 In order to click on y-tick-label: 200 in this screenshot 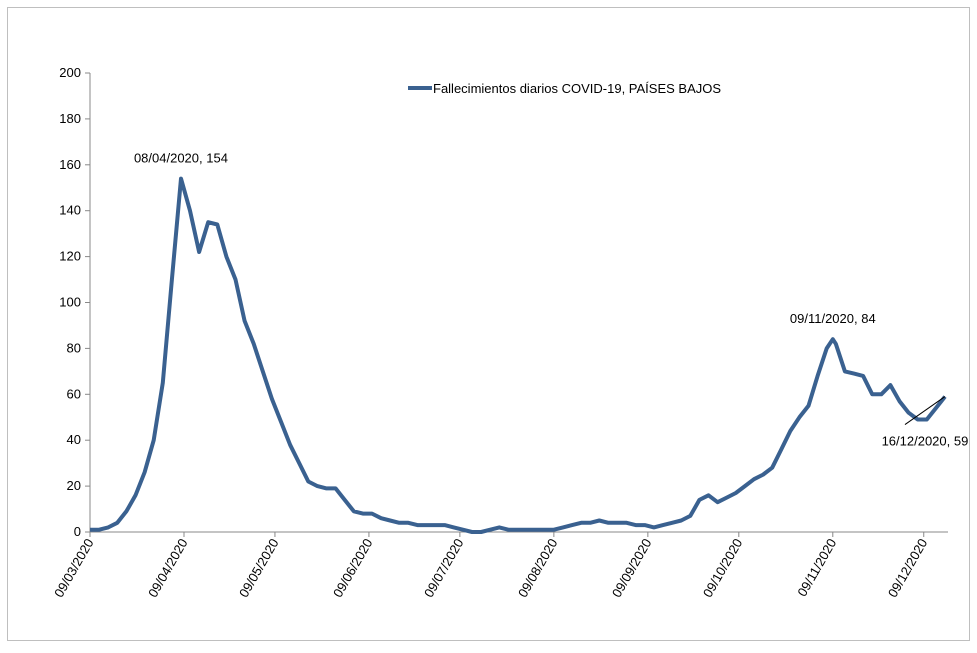, I will do `click(70, 72)`.